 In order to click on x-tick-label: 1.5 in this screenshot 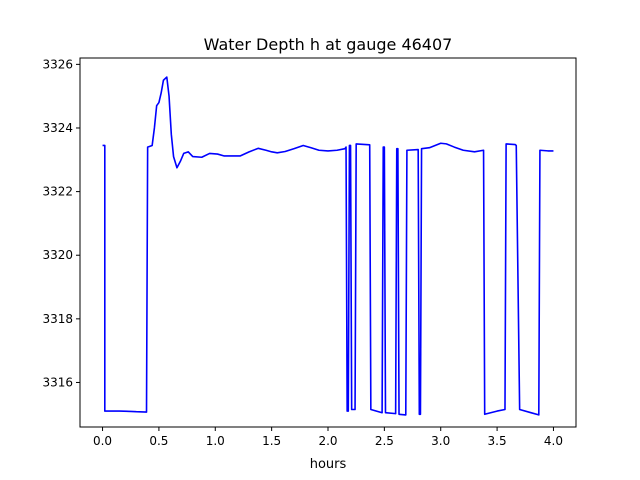, I will do `click(271, 441)`.